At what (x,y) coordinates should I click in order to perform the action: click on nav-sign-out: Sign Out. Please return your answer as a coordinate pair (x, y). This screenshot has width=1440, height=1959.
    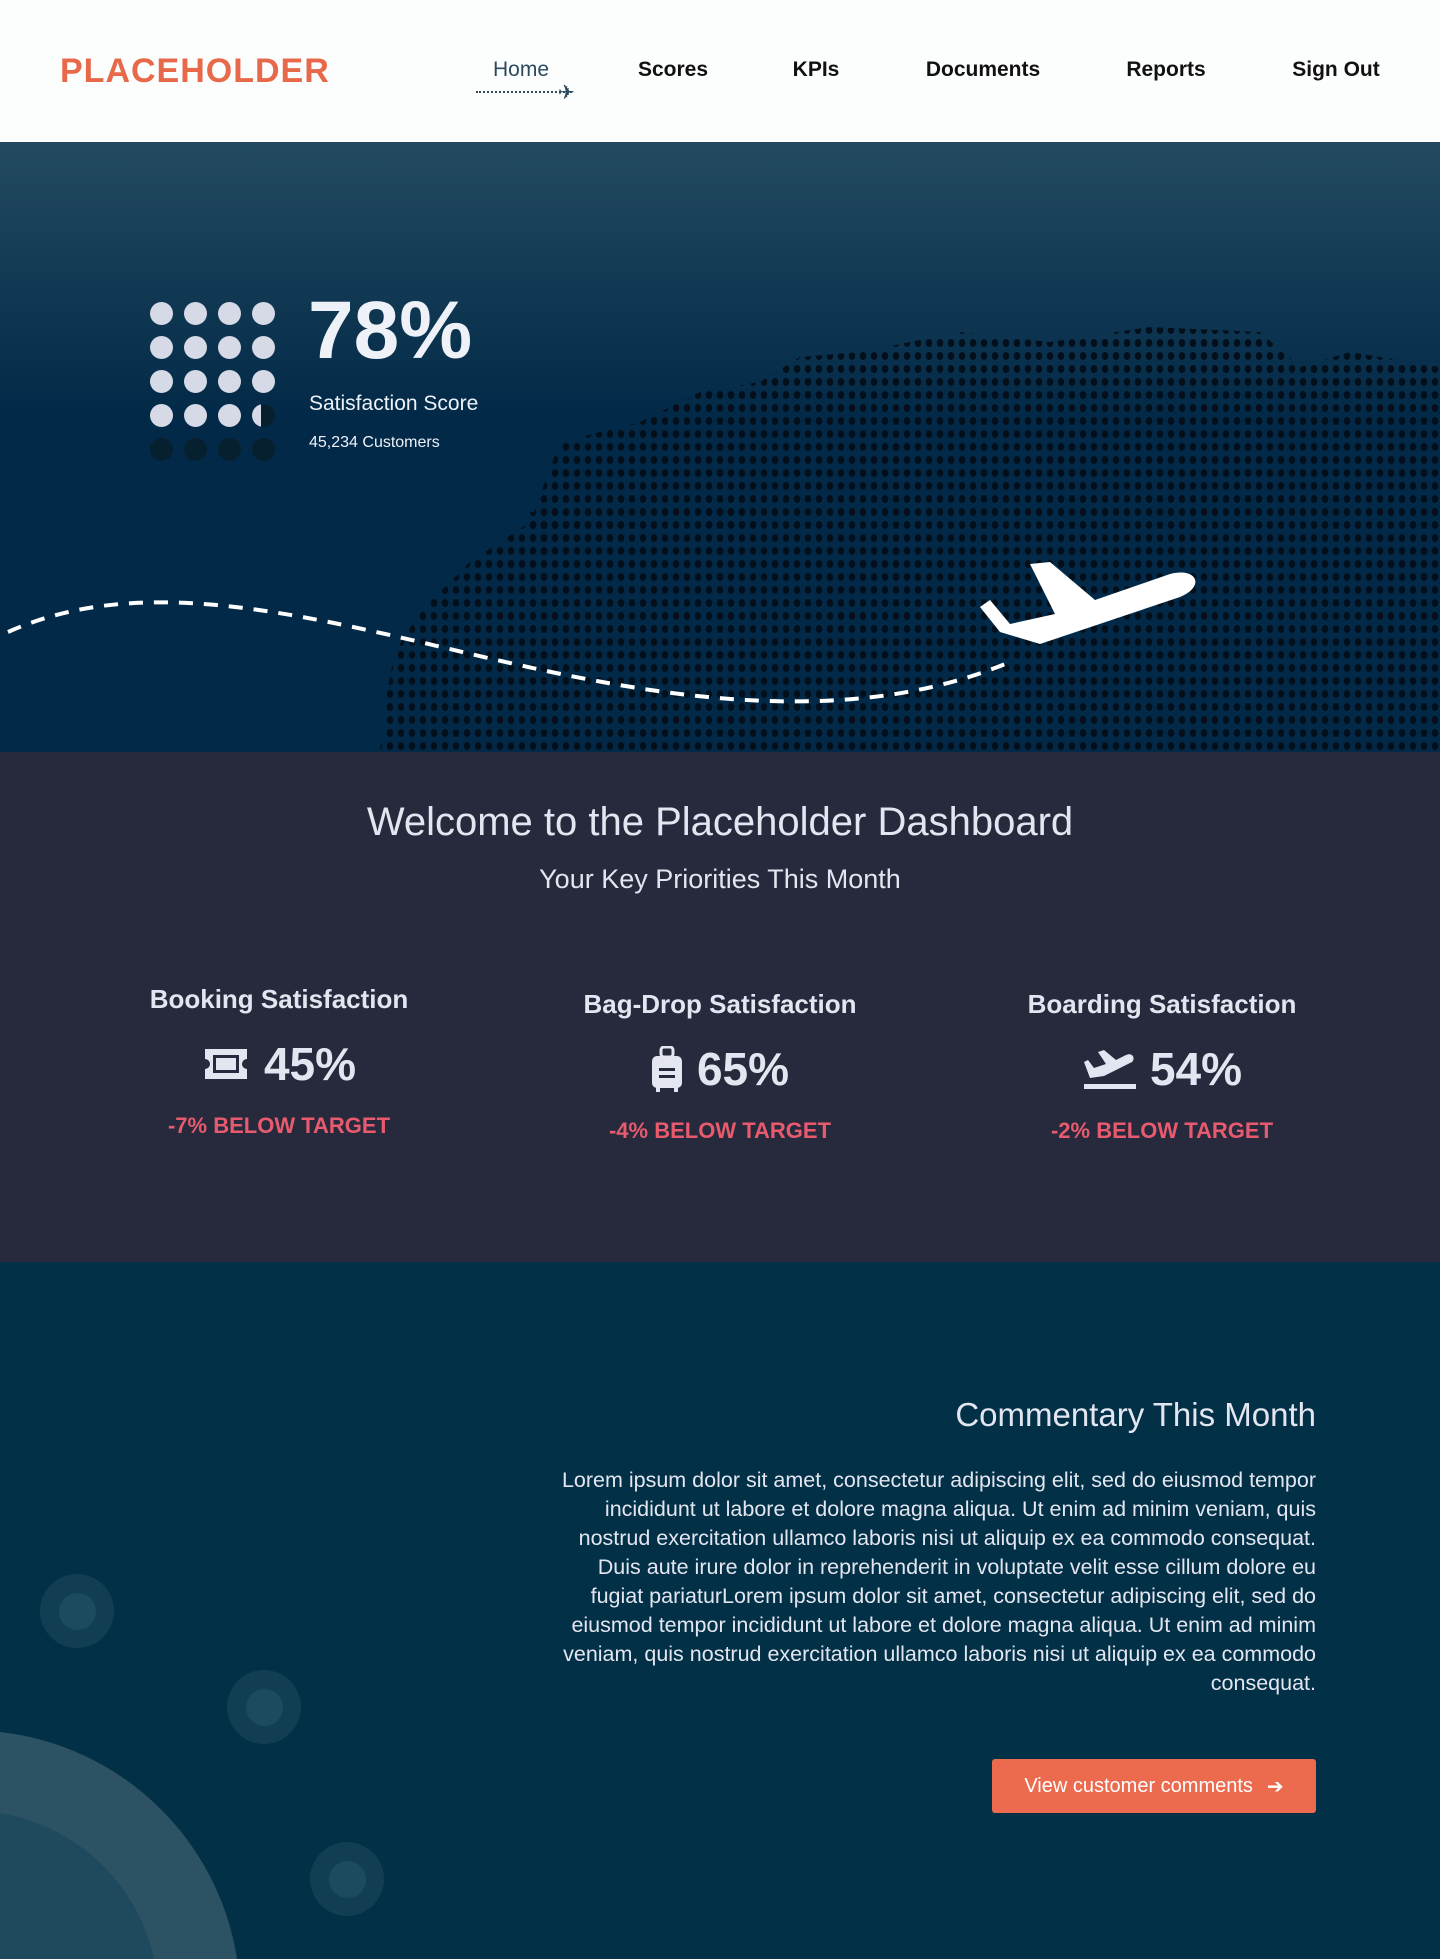
    Looking at the image, I should click on (1336, 69).